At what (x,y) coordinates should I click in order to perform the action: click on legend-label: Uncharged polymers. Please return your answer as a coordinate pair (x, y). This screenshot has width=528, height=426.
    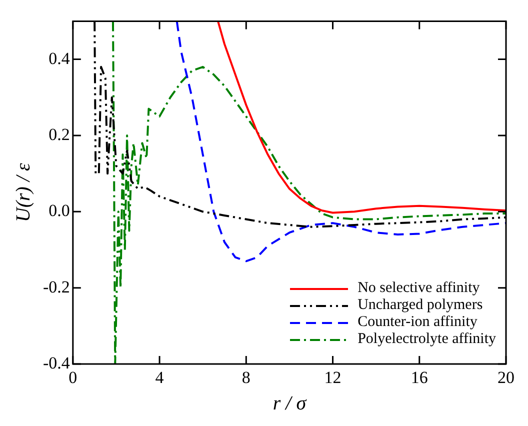
    Looking at the image, I should click on (420, 305).